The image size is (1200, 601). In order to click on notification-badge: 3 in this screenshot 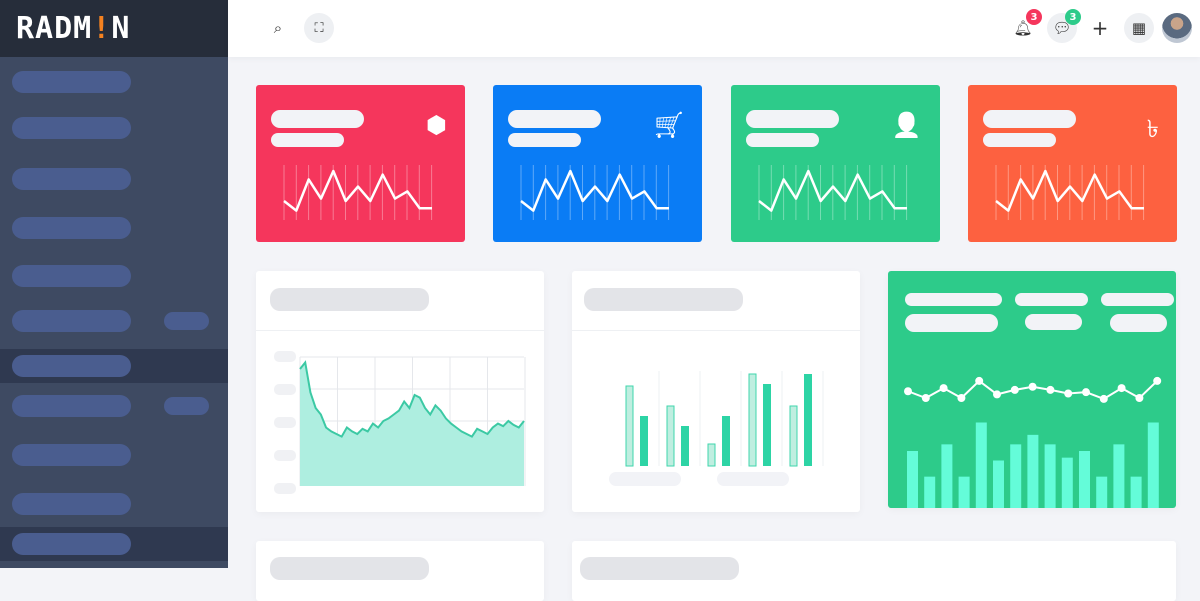, I will do `click(1034, 17)`.